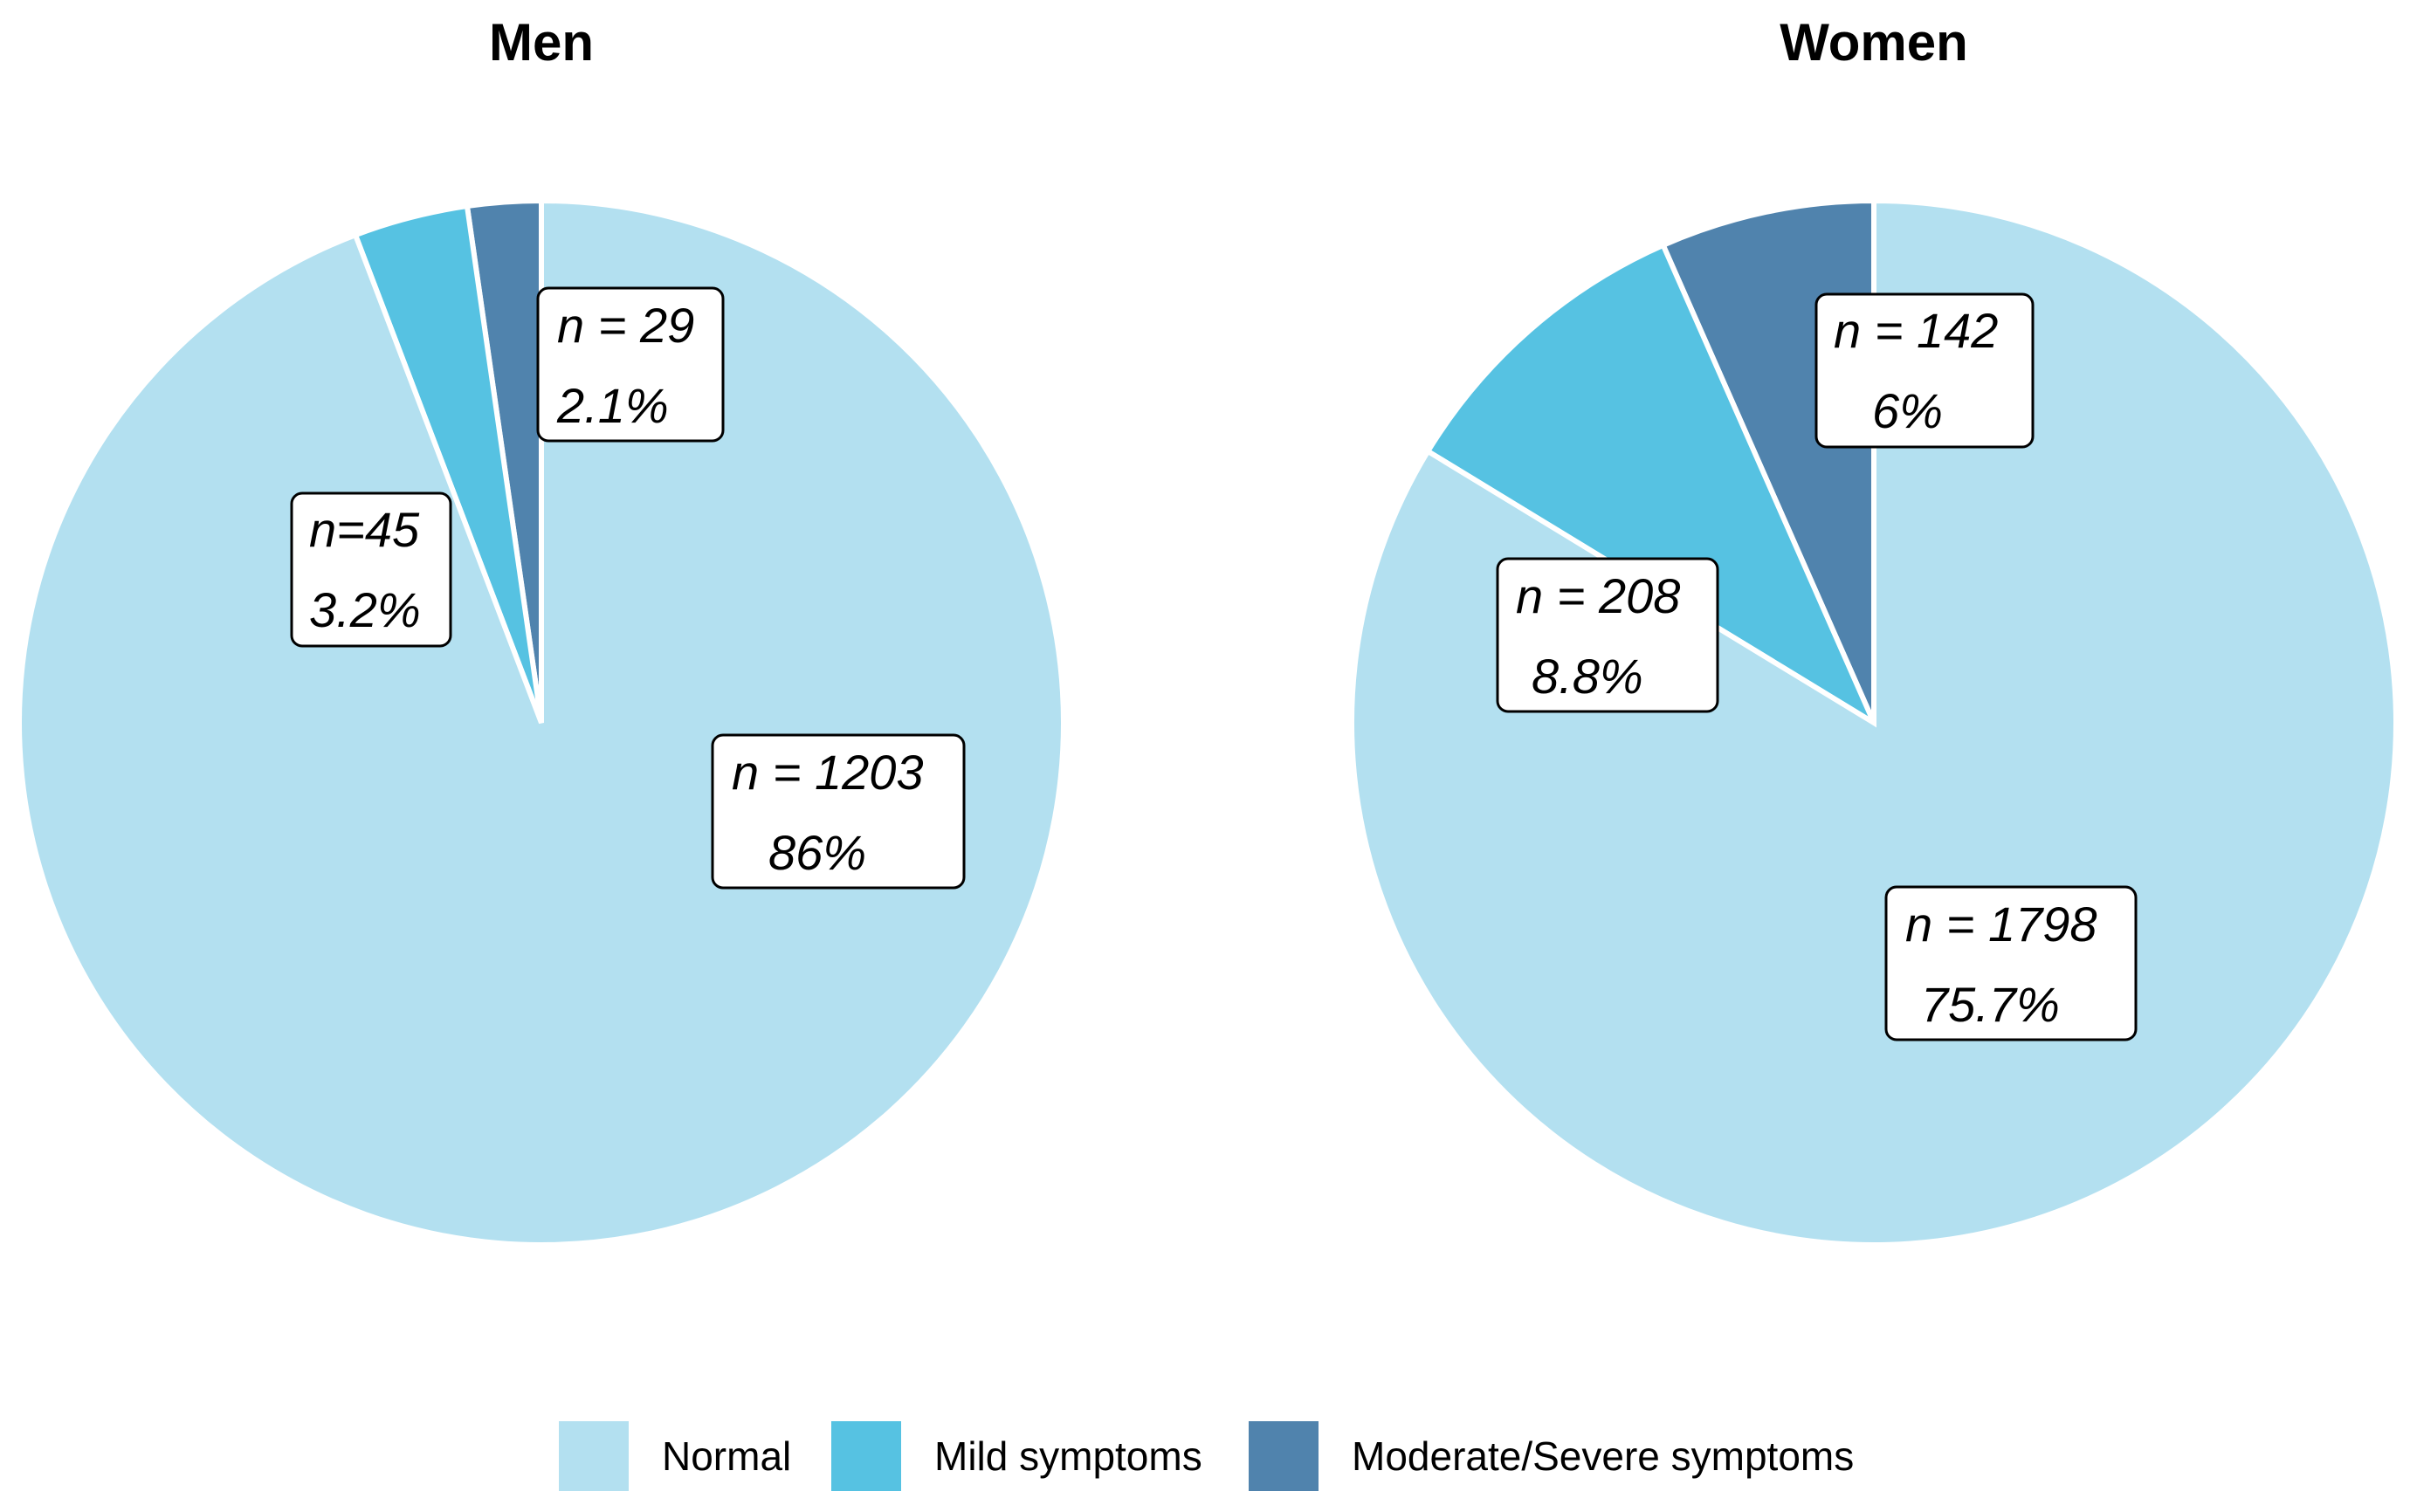 This screenshot has height=1512, width=2410. Describe the element at coordinates (1598, 595) in the screenshot. I see `women-label-mild-n: n = 208` at that location.